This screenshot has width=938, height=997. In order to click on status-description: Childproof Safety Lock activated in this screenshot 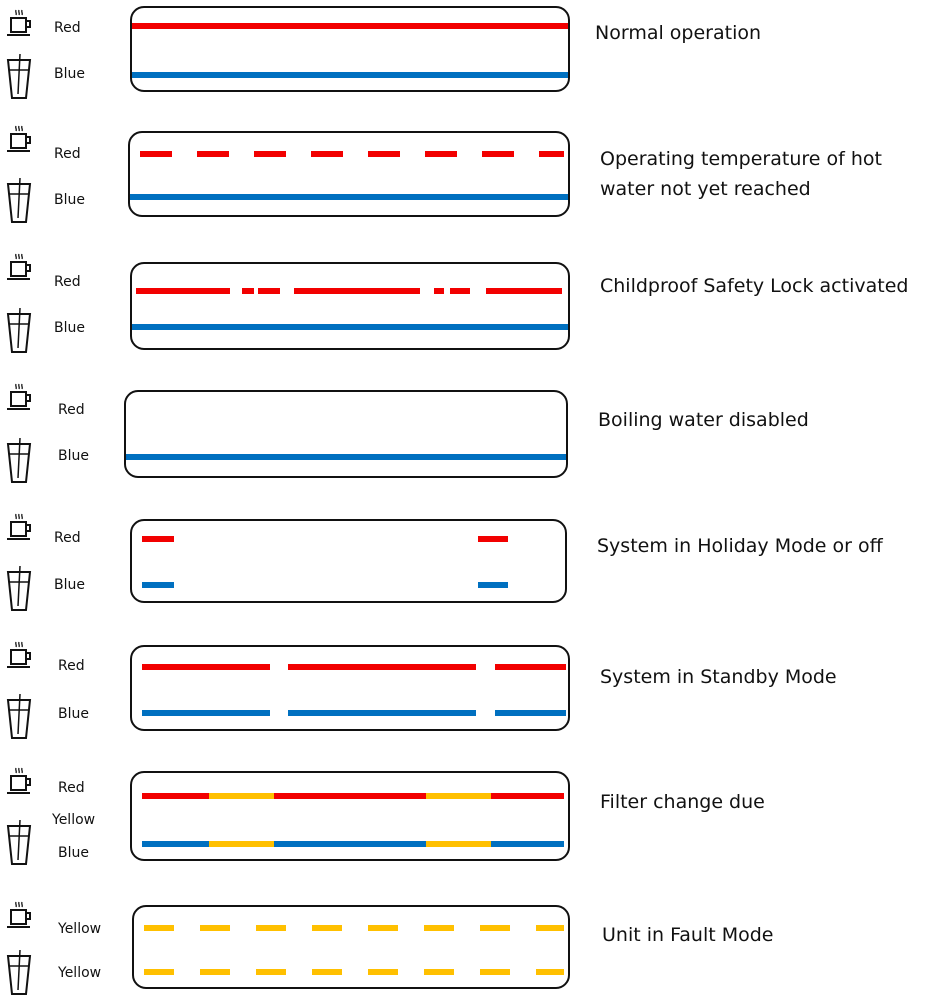, I will do `click(754, 286)`.